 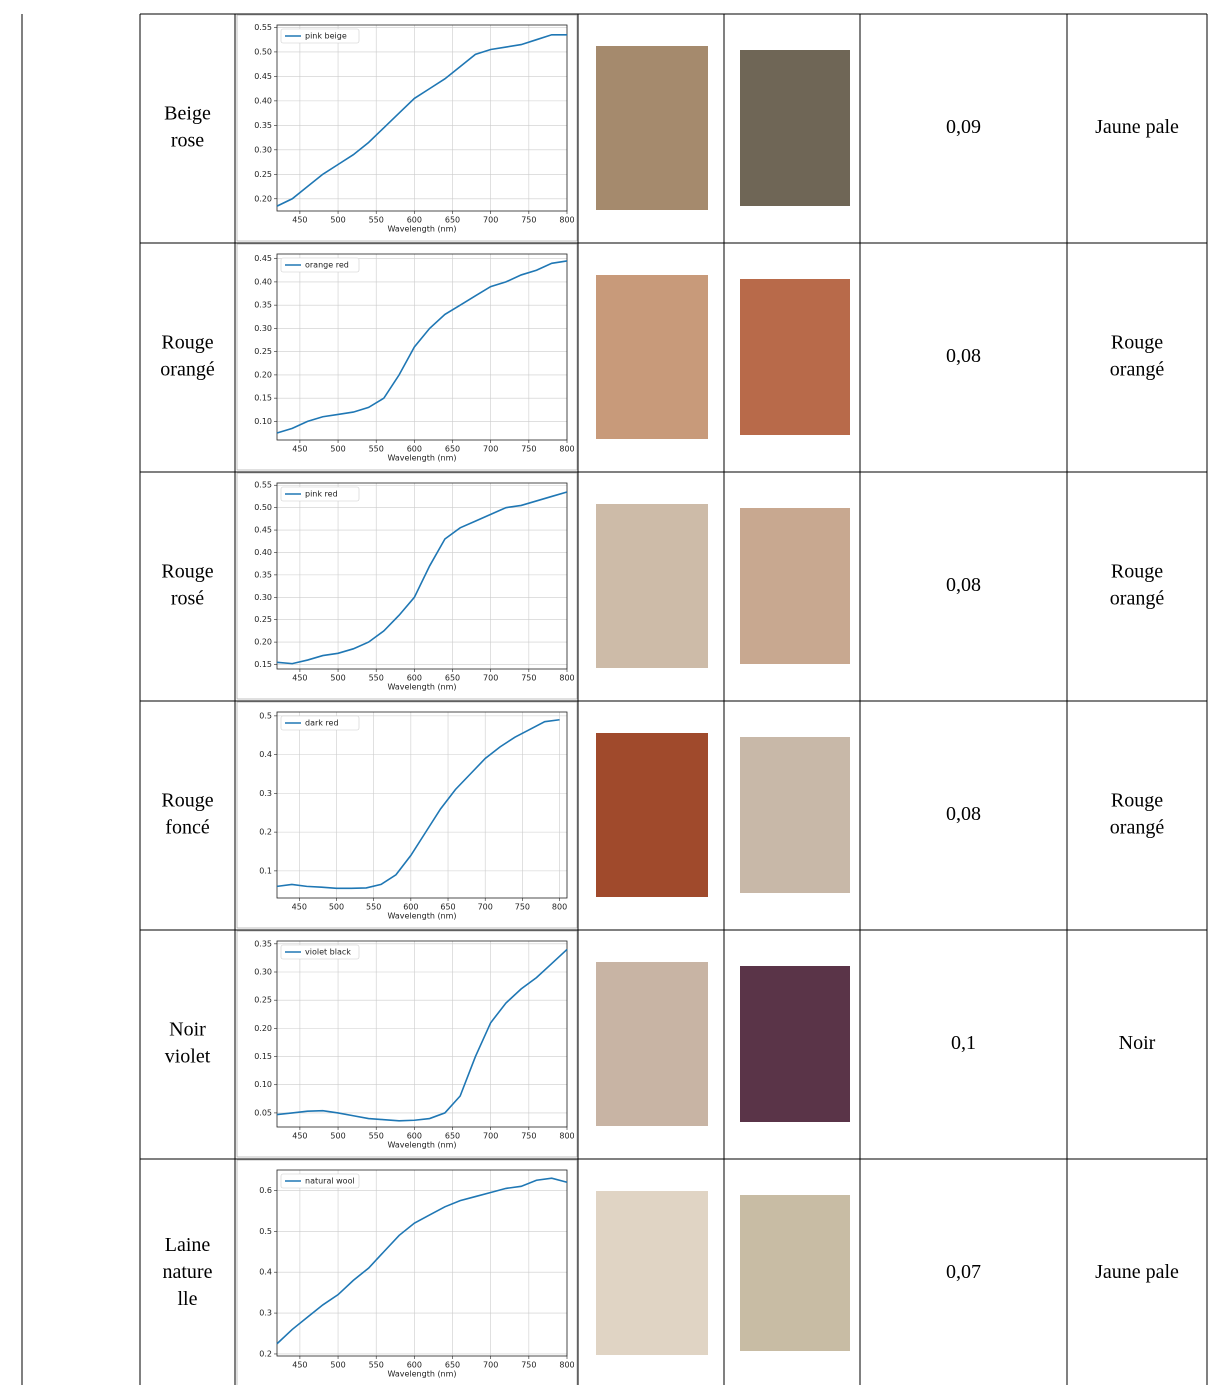 I want to click on legend-label: dark red, so click(x=322, y=723).